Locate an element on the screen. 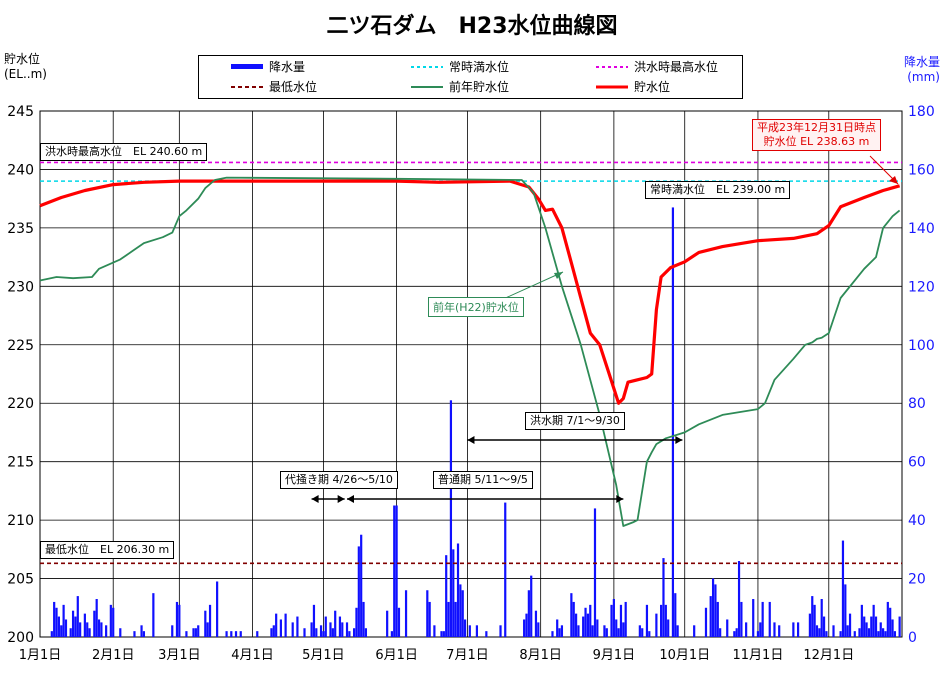  flood-max-label: 洪水時最高水位 EL 240.60 m is located at coordinates (124, 152).